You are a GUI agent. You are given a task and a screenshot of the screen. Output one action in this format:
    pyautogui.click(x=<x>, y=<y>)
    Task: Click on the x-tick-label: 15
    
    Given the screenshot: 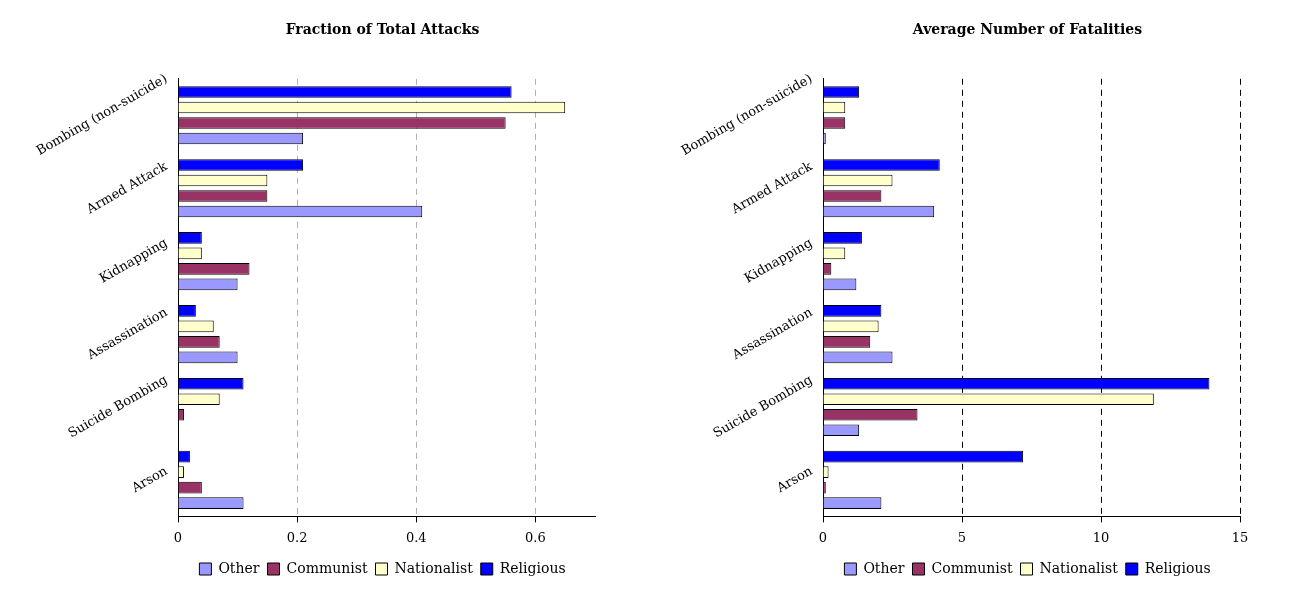 What is the action you would take?
    pyautogui.click(x=1240, y=537)
    